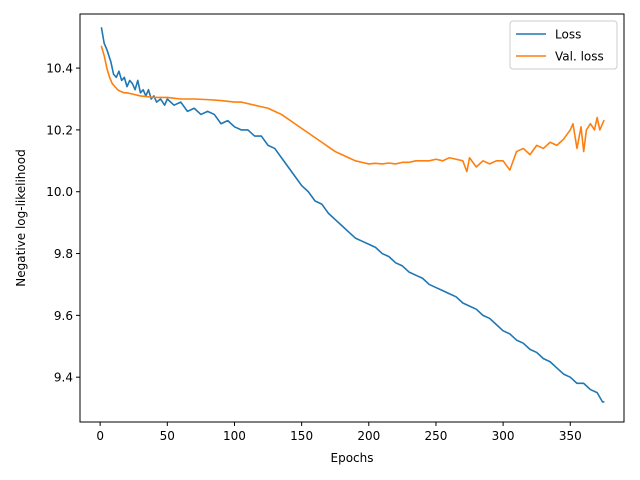  I want to click on y-axis-title: Negative log-likelihood, so click(21, 217).